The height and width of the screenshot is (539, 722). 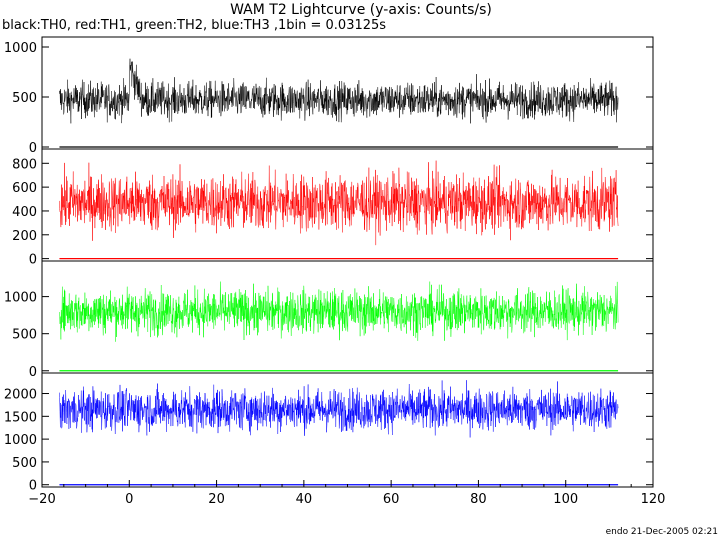 What do you see at coordinates (339, 311) in the screenshot?
I see `series-line-TH2` at bounding box center [339, 311].